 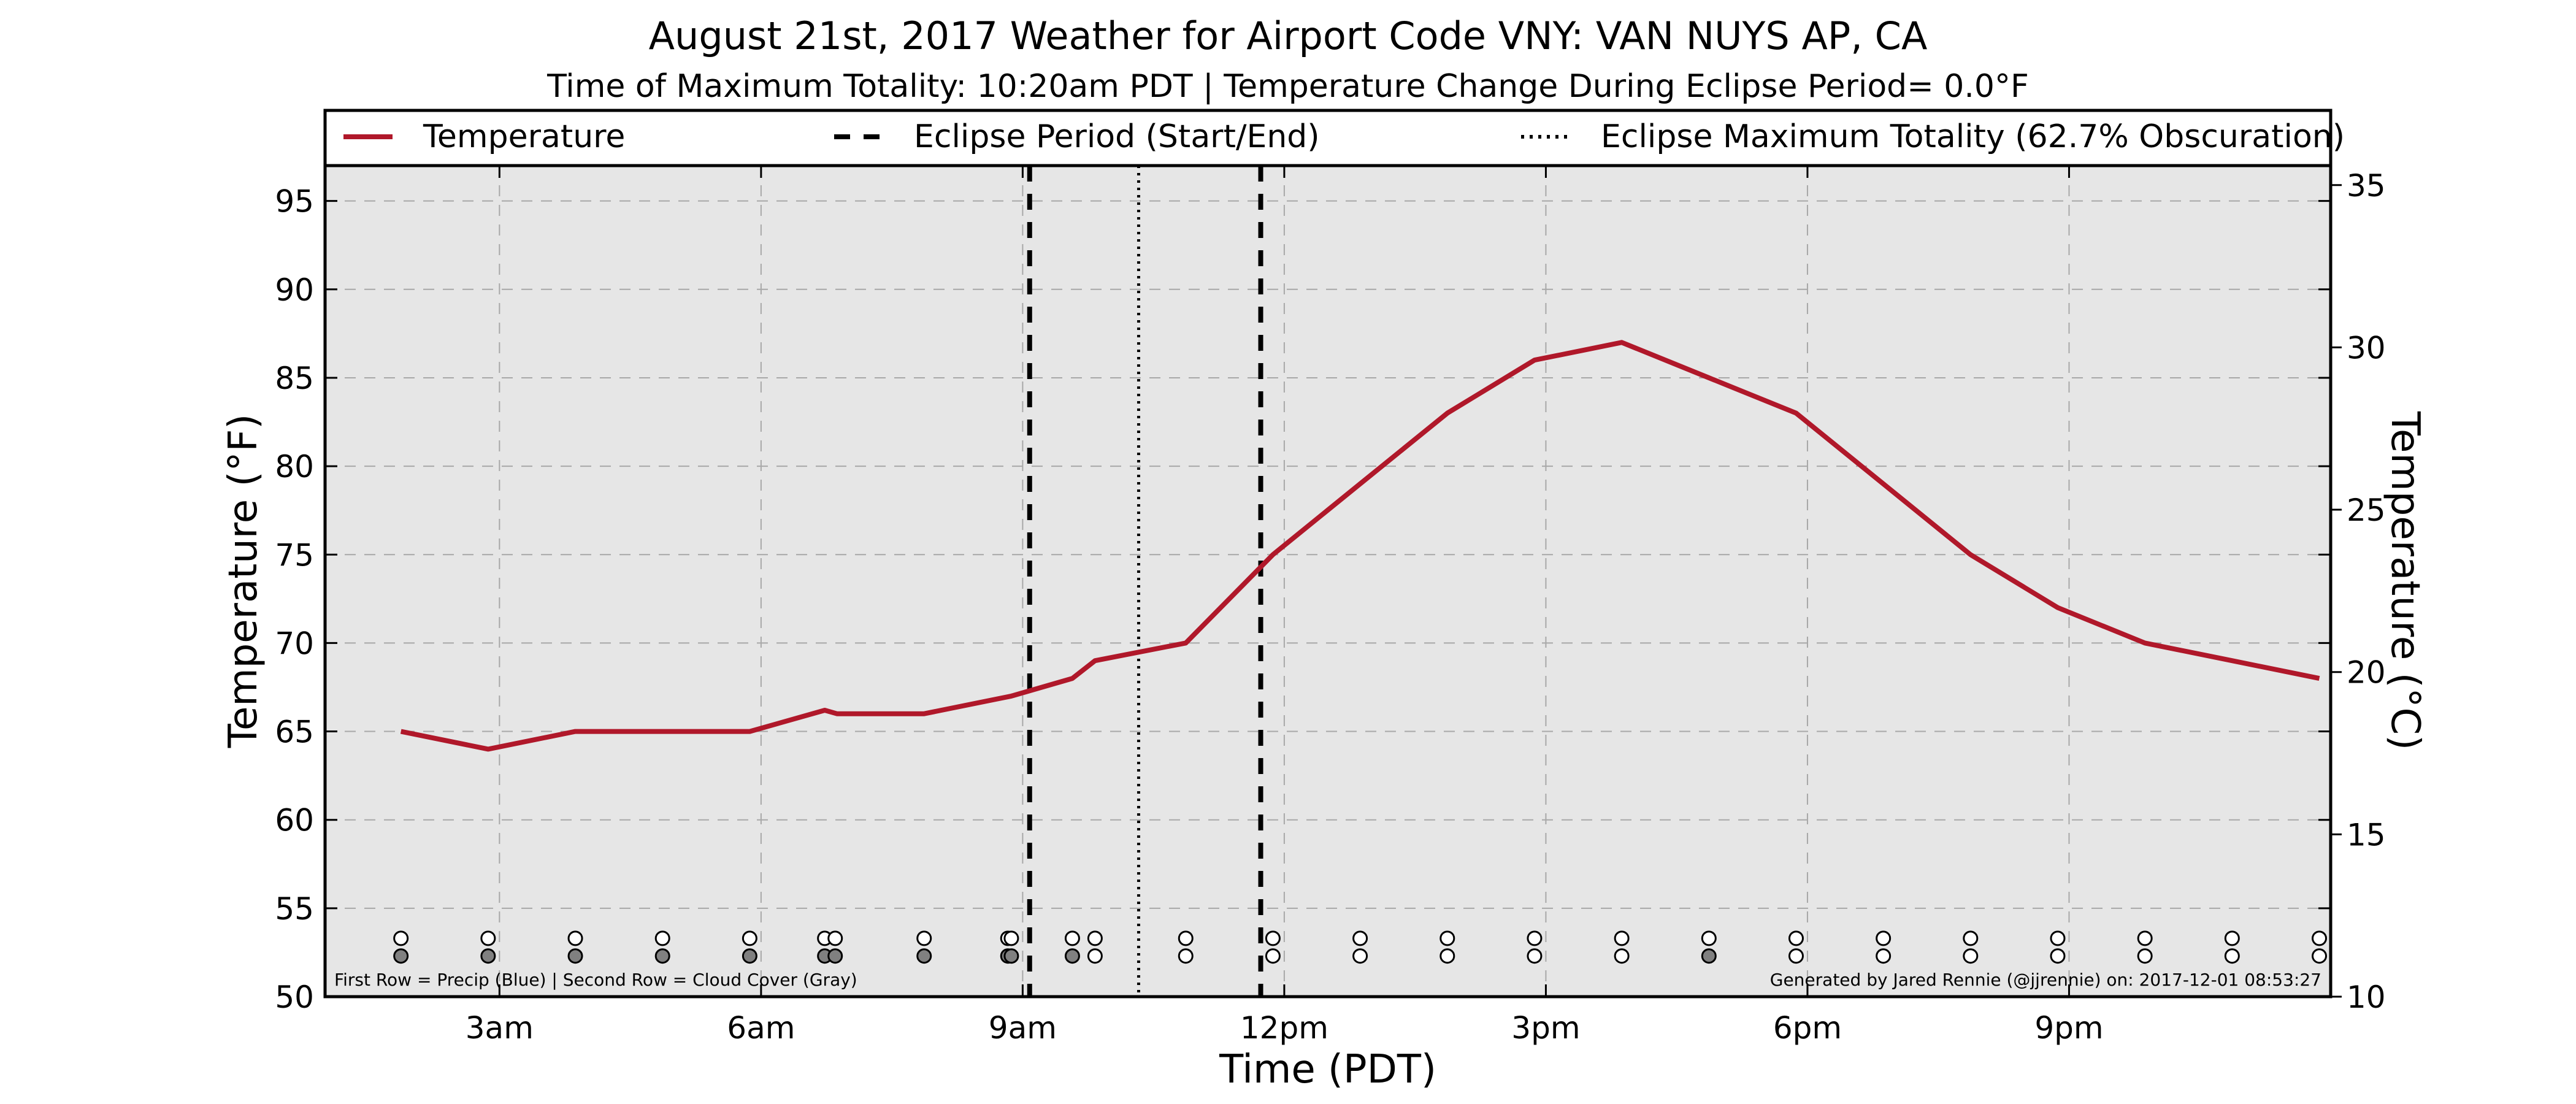 I want to click on x-axis-label: Time (PDT), so click(x=1327, y=1069).